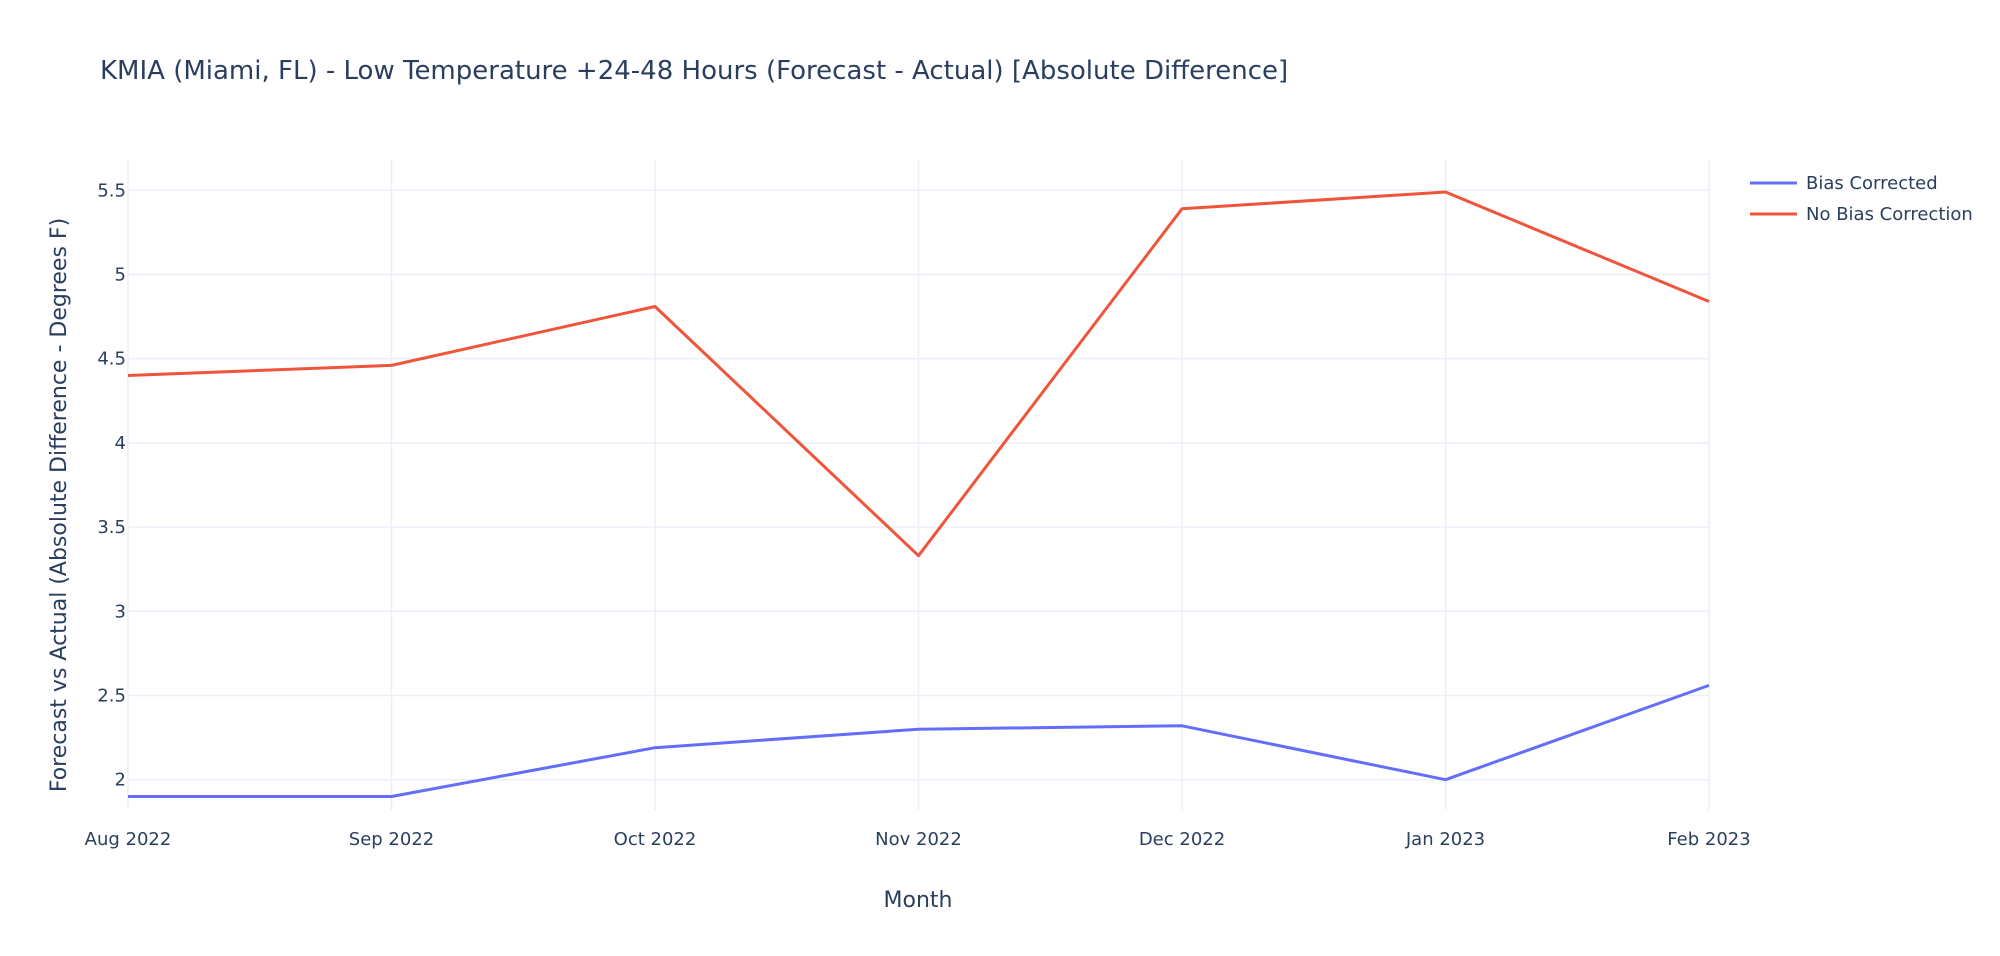  Describe the element at coordinates (111, 359) in the screenshot. I see `y-tick-label: 4.5` at that location.